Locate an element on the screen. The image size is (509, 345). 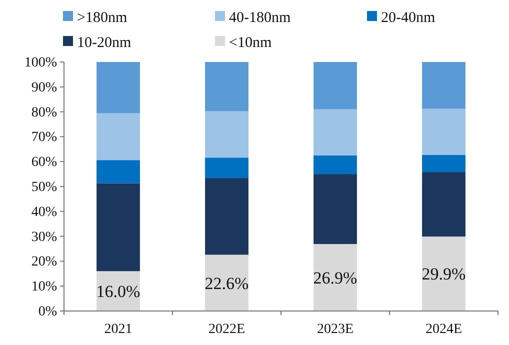
legend-label: 20-40nm is located at coordinates (408, 18).